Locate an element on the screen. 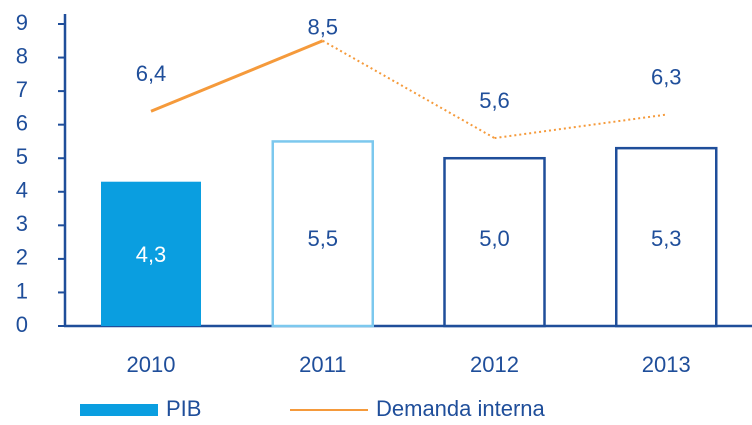 The height and width of the screenshot is (425, 752). bar-value-label: 4,3 is located at coordinates (151, 254).